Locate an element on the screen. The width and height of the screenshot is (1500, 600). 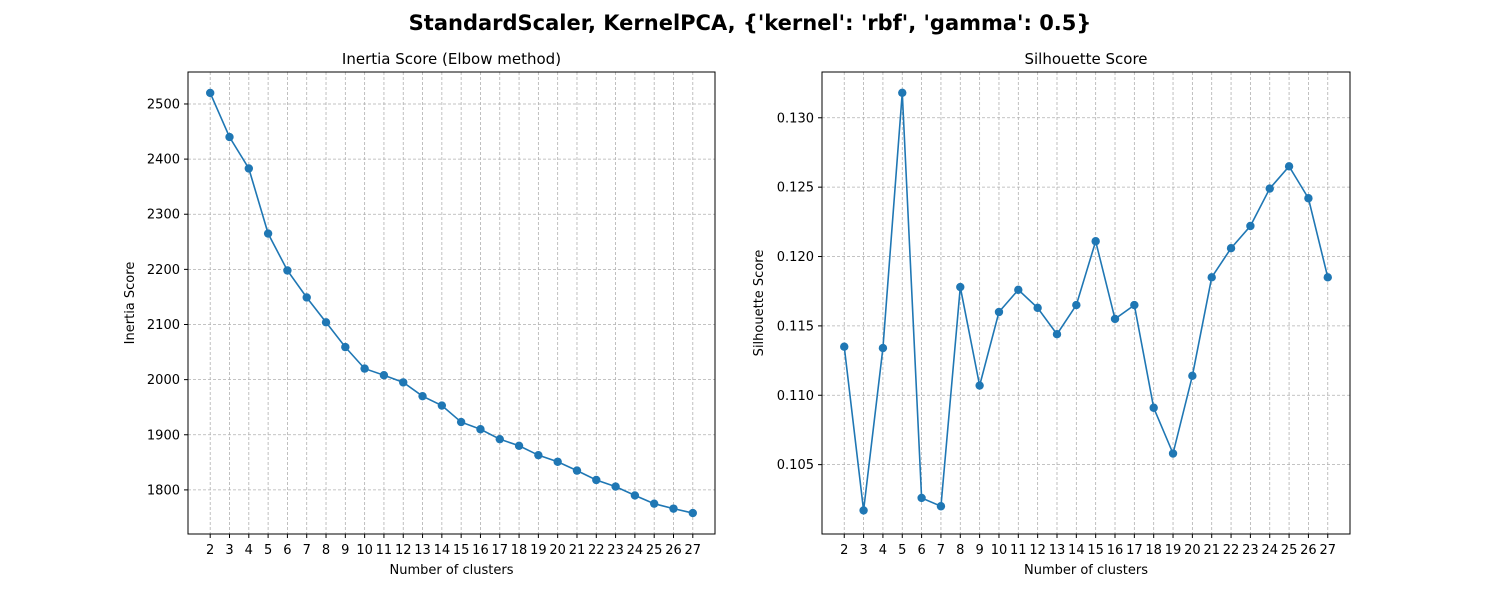
inertia-xtick-label: 22 is located at coordinates (596, 550).